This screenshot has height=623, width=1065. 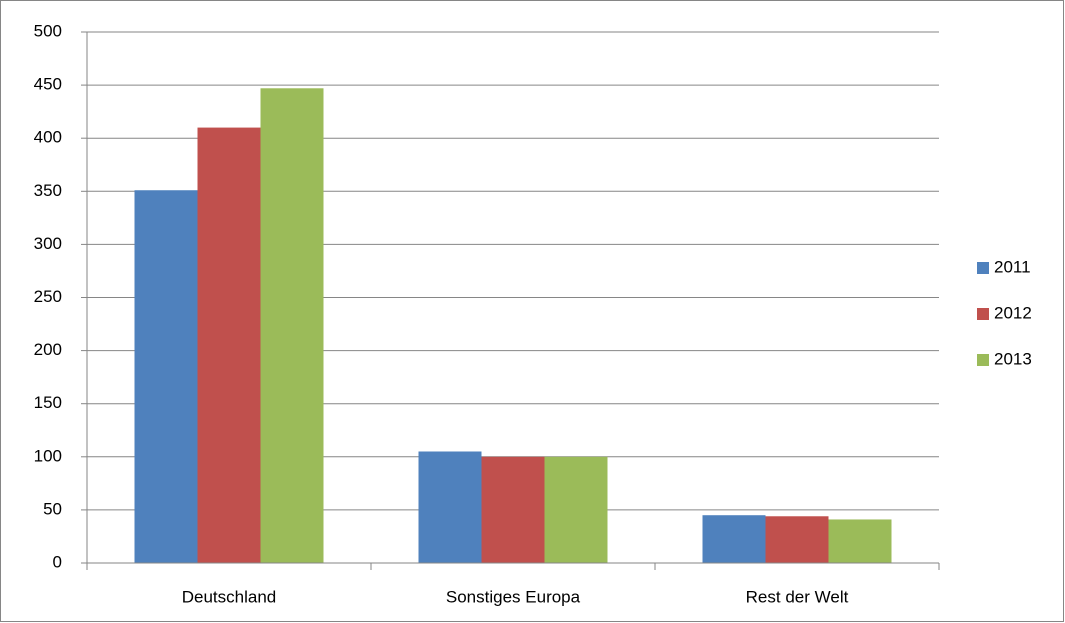 I want to click on legend-label: 2011, so click(x=1012, y=266).